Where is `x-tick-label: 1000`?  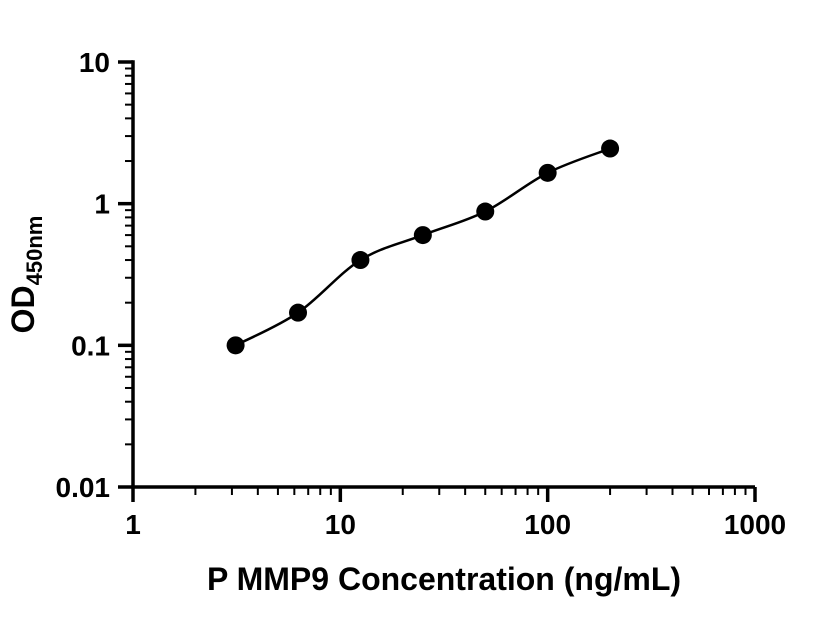
x-tick-label: 1000 is located at coordinates (755, 524).